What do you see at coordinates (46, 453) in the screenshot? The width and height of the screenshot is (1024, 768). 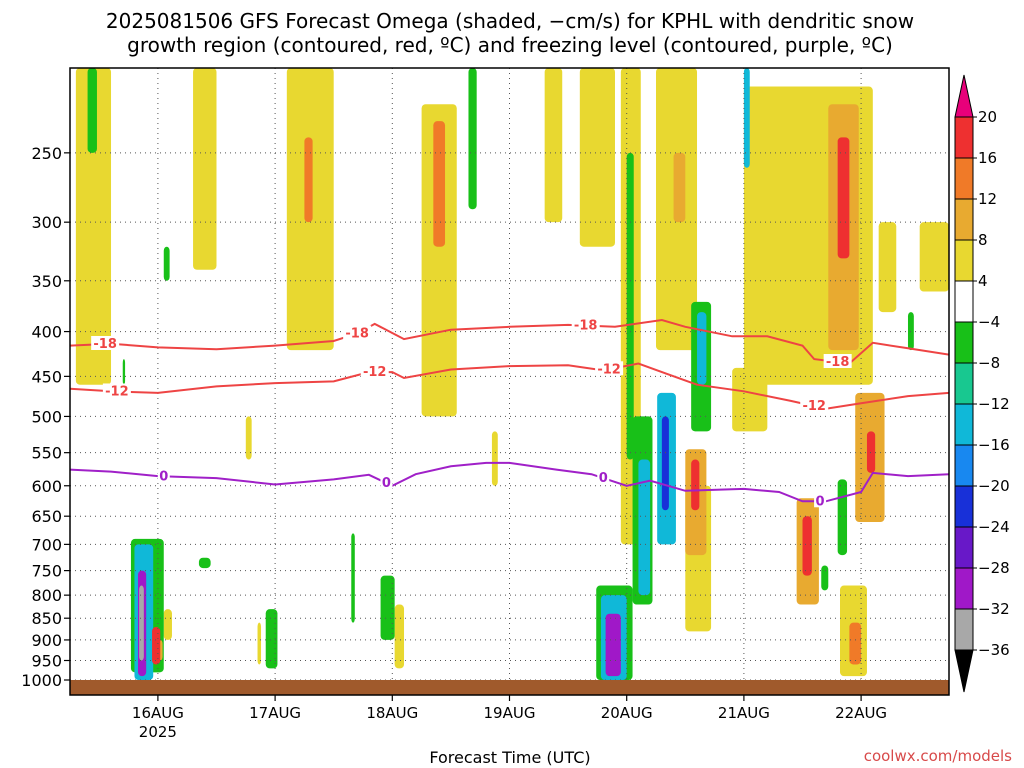 I see `y-tick-label: 550` at bounding box center [46, 453].